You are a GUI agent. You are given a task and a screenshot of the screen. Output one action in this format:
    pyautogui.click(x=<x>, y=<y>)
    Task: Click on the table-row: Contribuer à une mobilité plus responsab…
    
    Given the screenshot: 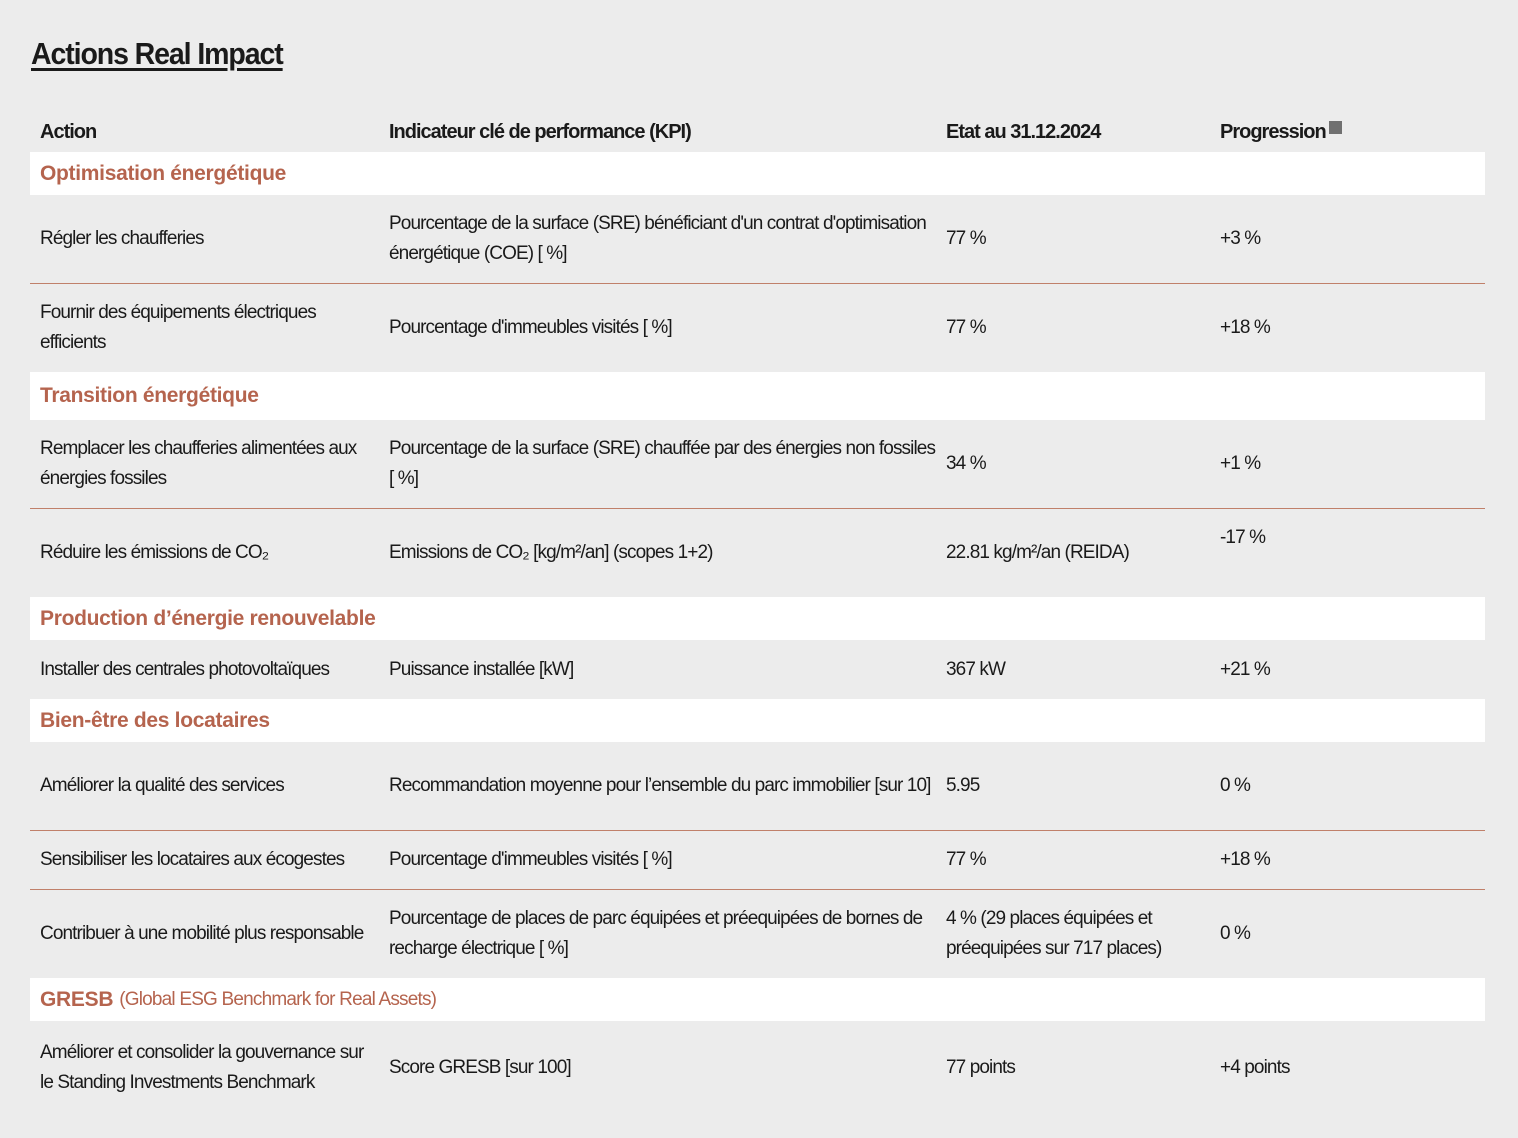 What is the action you would take?
    pyautogui.click(x=757, y=934)
    